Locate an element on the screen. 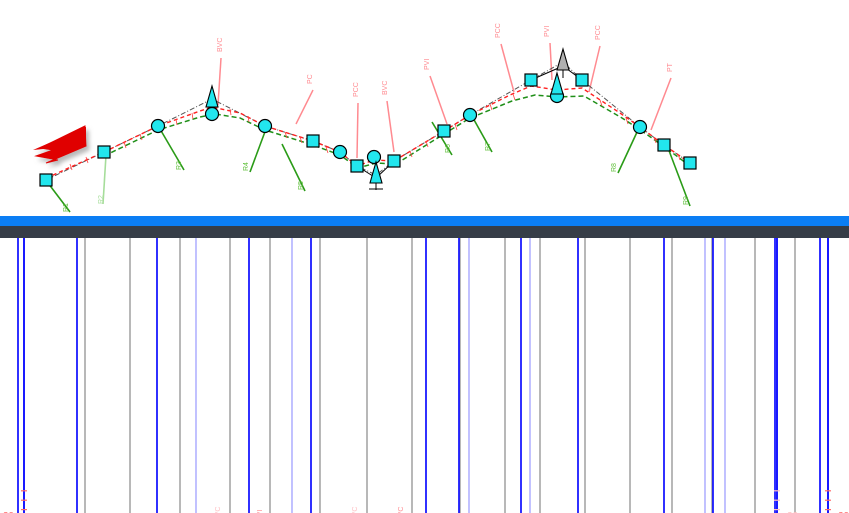 This screenshot has height=513, width=849. plan-radius-label: R7 is located at coordinates (488, 146).